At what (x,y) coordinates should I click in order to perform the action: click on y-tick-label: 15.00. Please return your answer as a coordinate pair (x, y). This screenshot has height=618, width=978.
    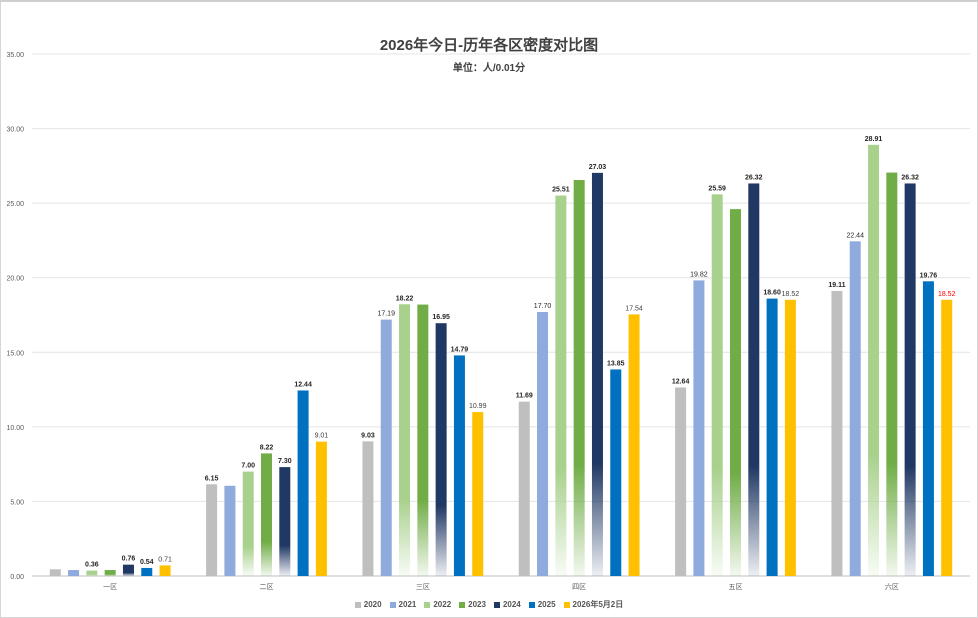
    Looking at the image, I should click on (15, 353).